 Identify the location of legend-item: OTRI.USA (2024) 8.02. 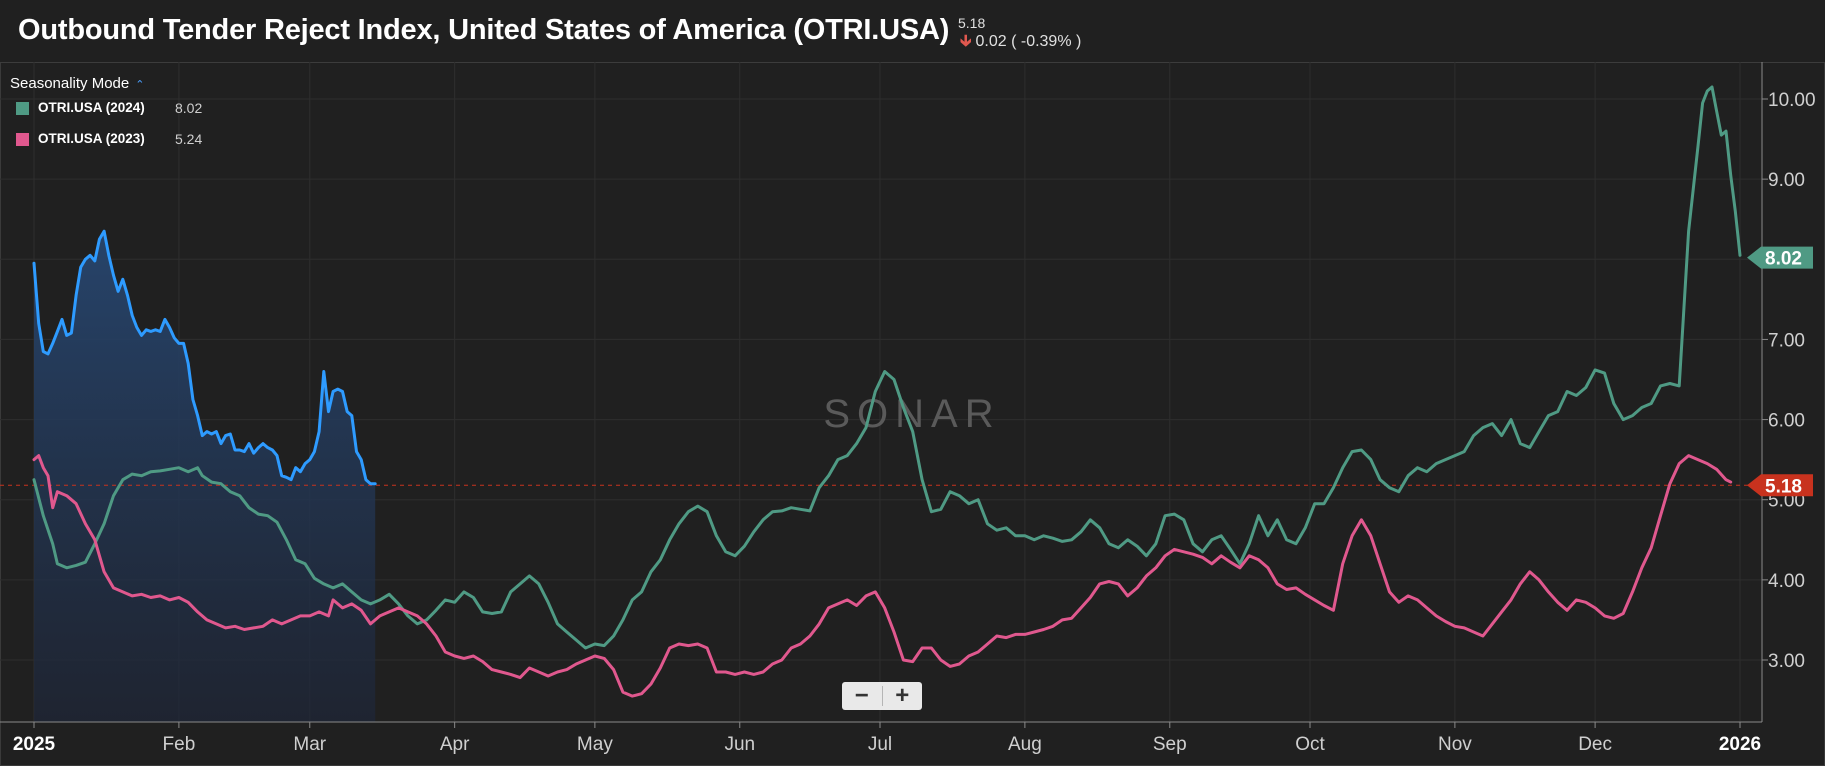
(106, 107).